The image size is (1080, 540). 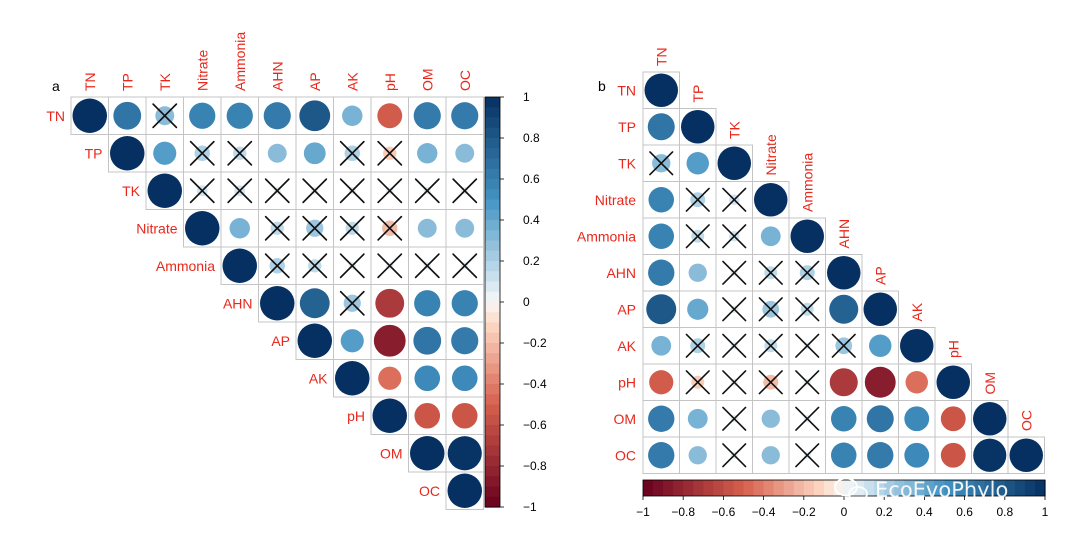 I want to click on not-significant-cross-b-a-tk-ak, so click(x=352, y=191).